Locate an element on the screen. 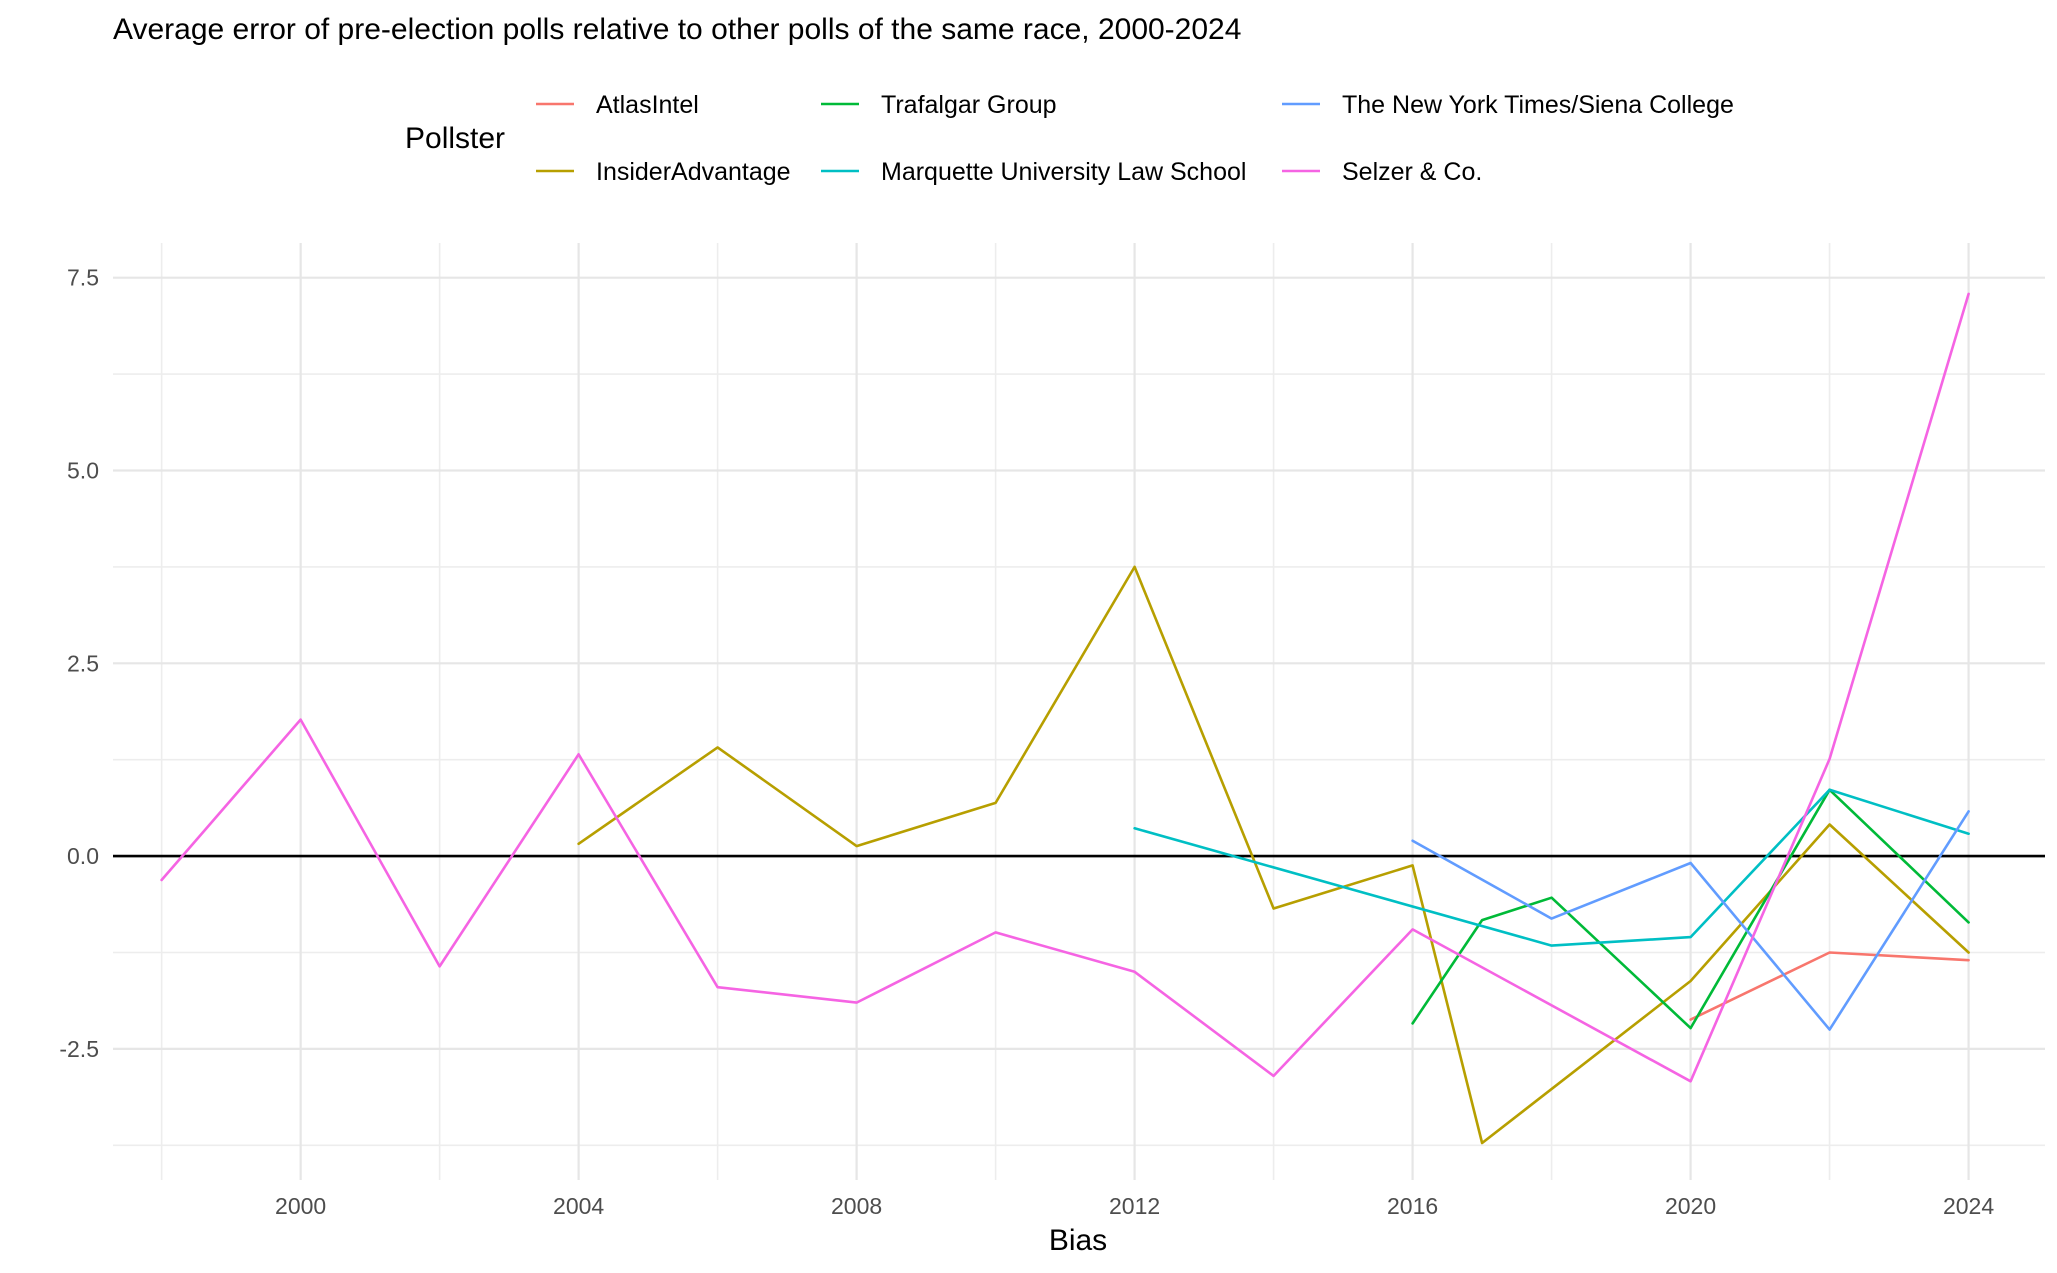 This screenshot has width=2057, height=1273. series-line-marquette-university-law-school is located at coordinates (1551, 867).